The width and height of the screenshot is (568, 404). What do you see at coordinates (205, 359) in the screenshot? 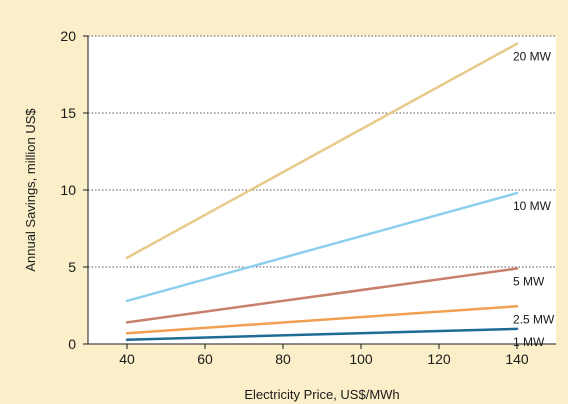
I see `x-tick-60: 60` at bounding box center [205, 359].